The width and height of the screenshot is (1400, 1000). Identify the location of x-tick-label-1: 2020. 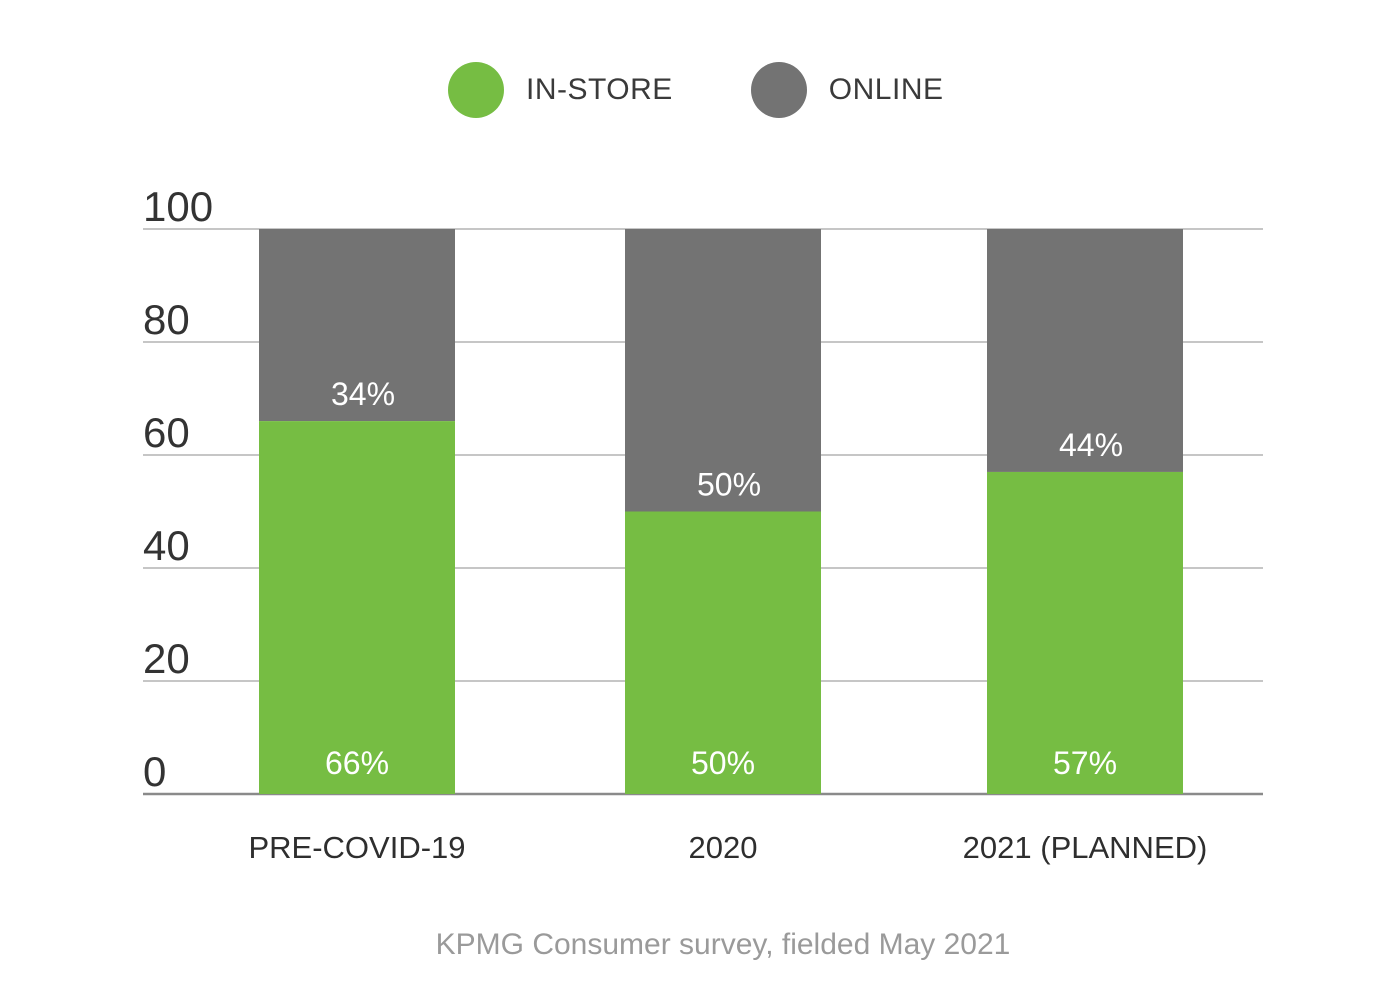
(723, 847).